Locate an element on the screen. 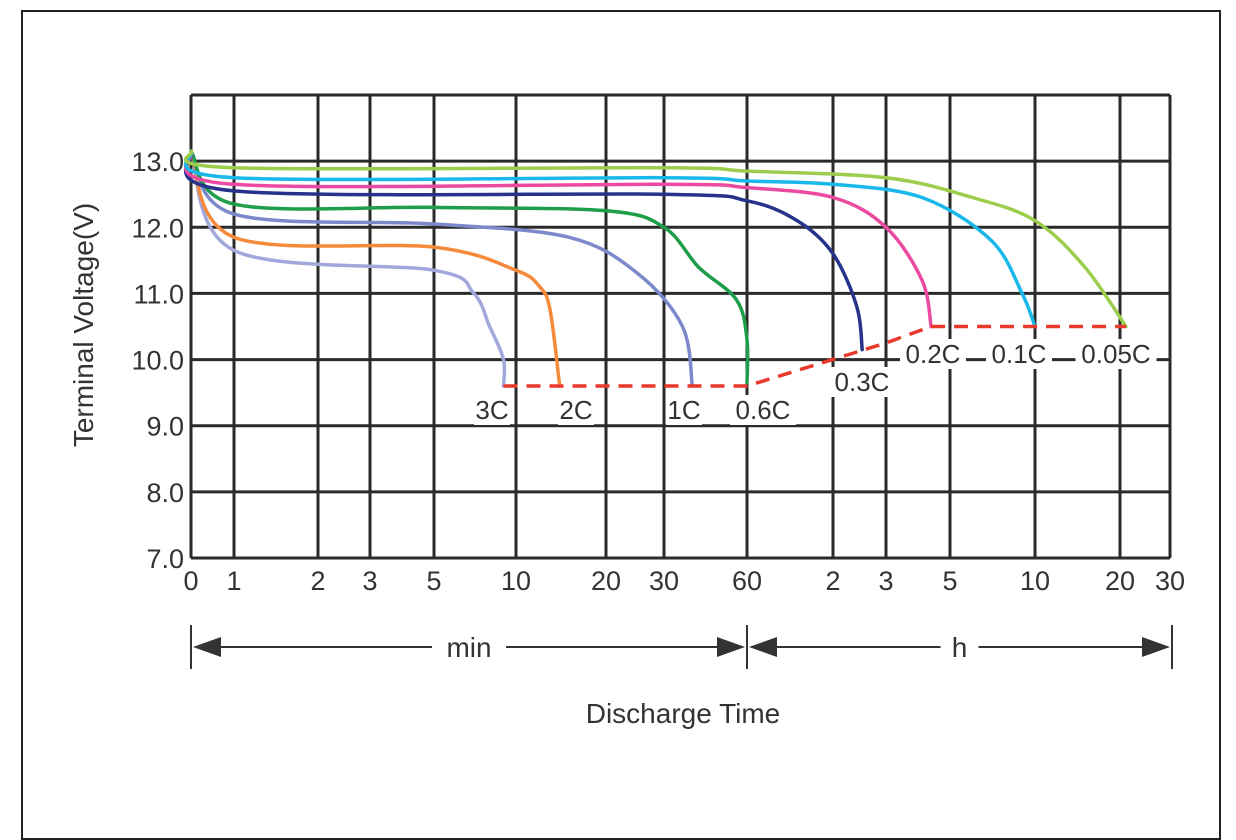 This screenshot has height=840, width=1236. time-range-bar: min h is located at coordinates (681, 647).